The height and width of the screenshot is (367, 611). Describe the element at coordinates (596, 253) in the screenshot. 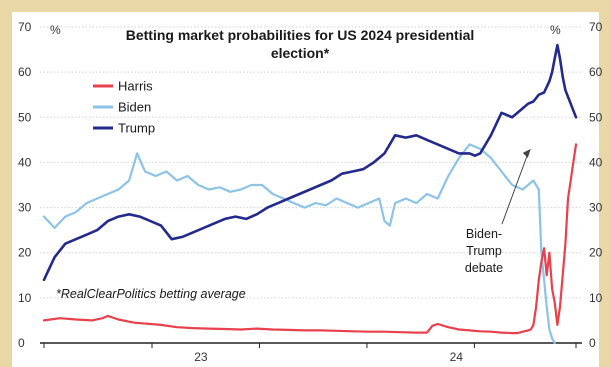

I see `y-tick-right-20: 20` at that location.